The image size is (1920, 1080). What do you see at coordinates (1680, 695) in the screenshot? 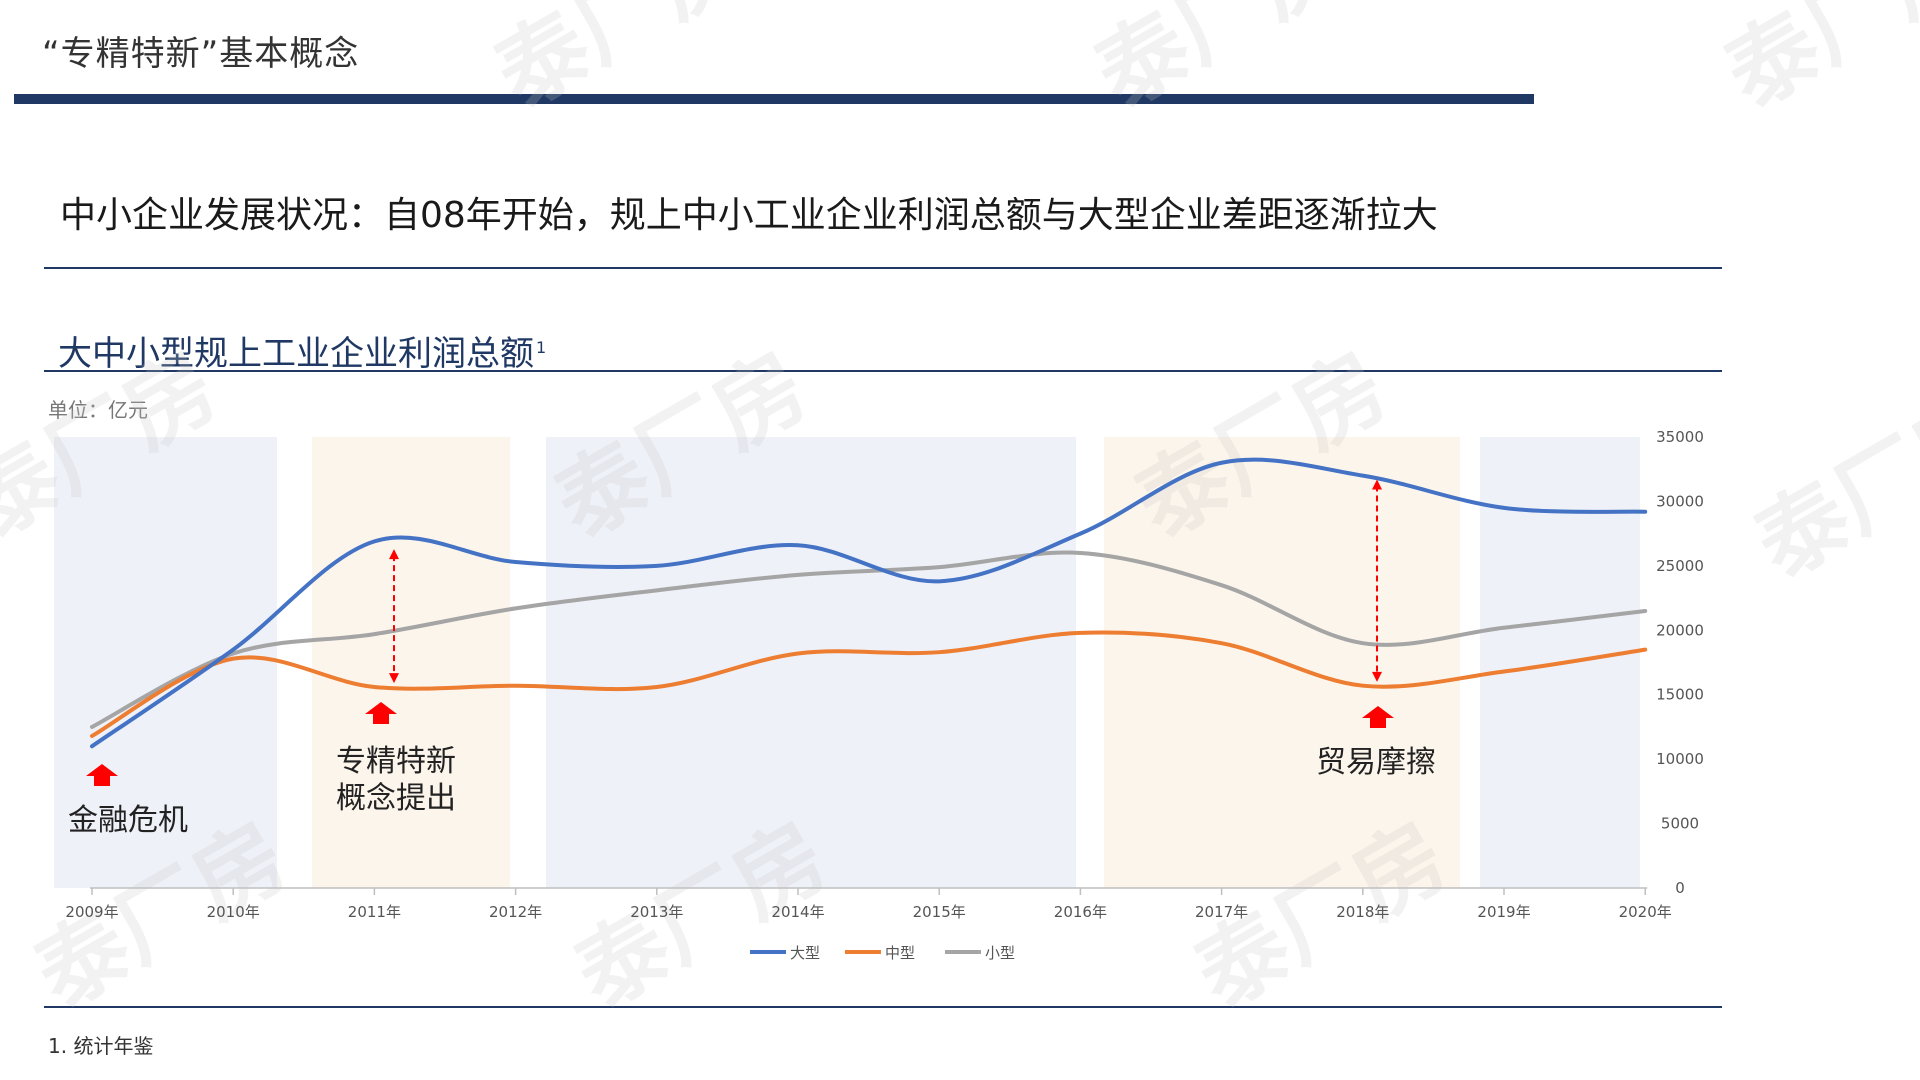
I see `y-tick-label: 15000` at bounding box center [1680, 695].